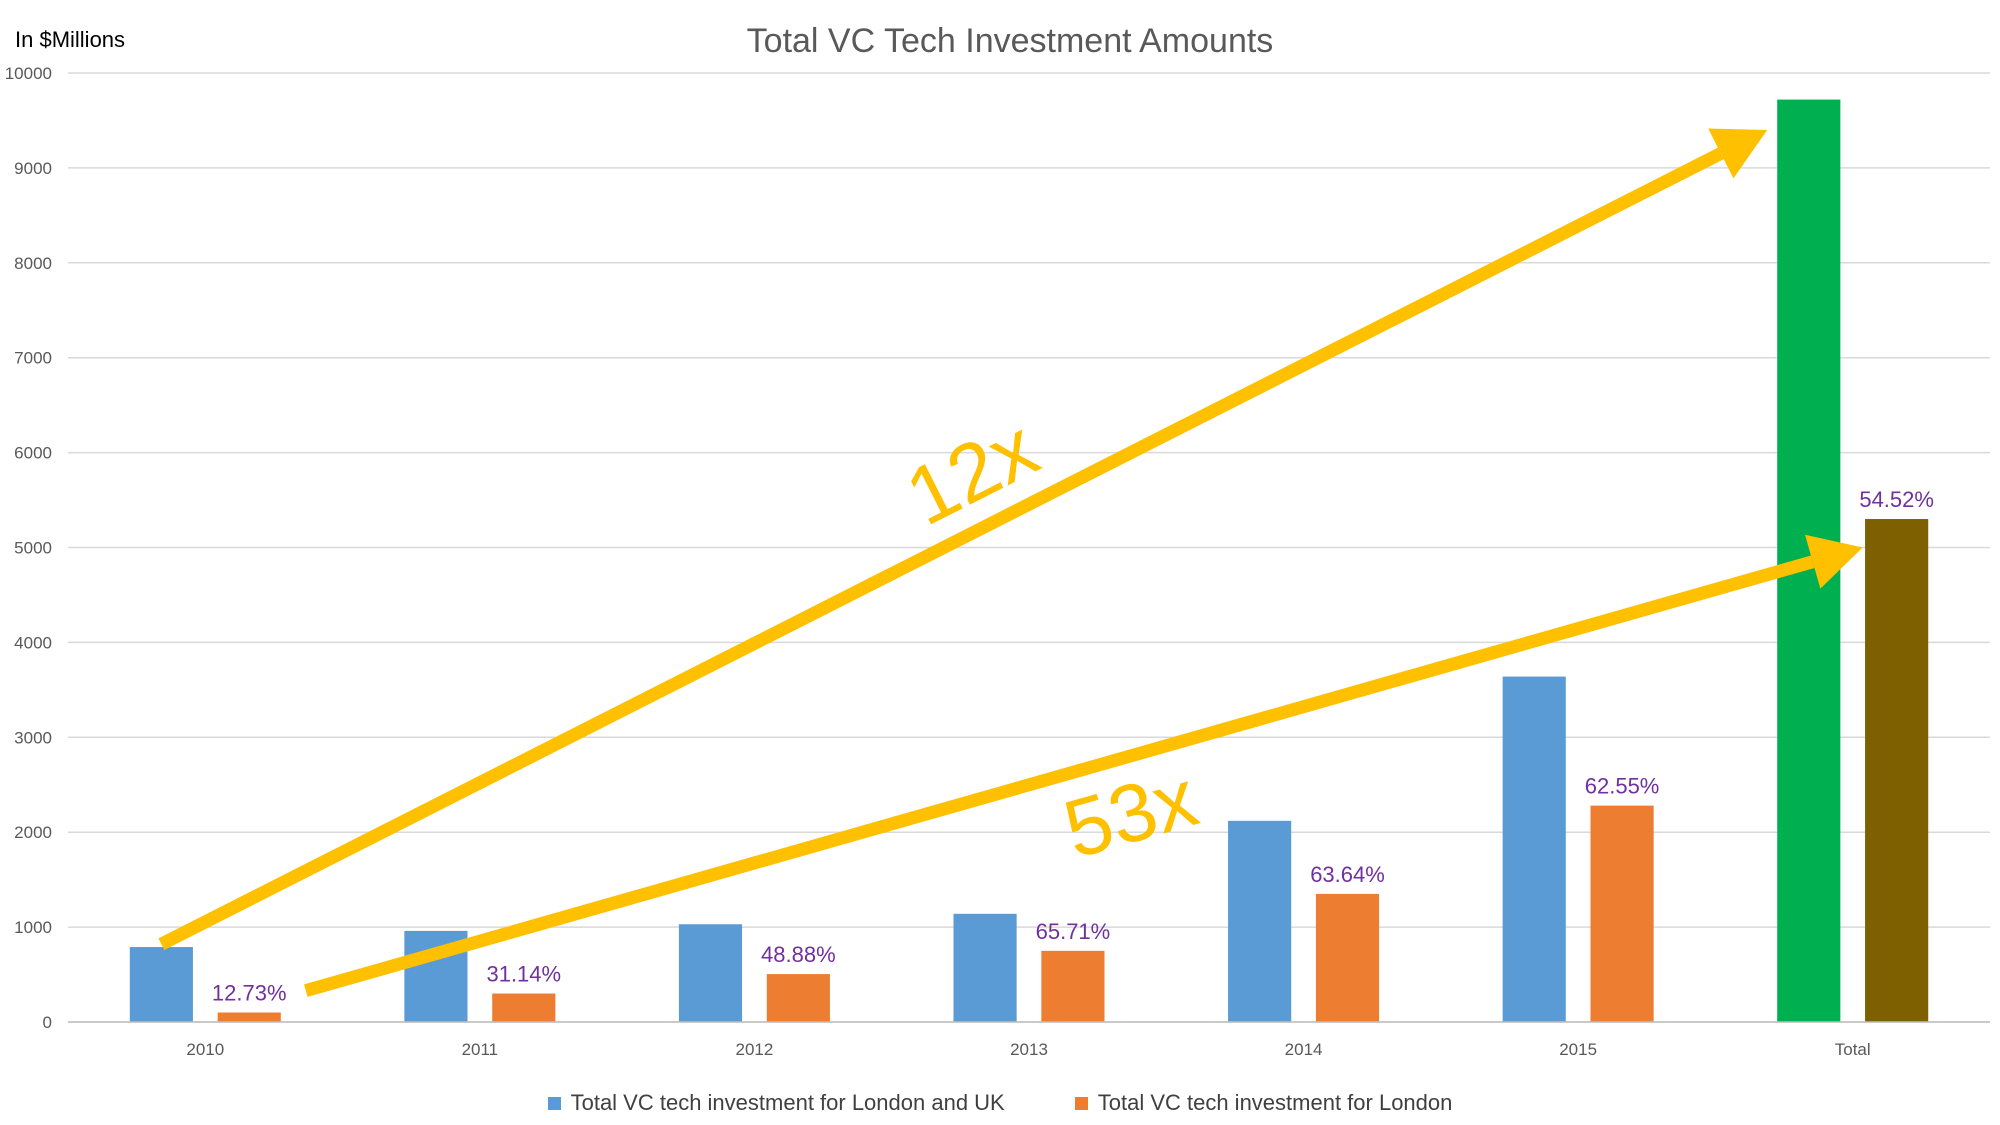 This screenshot has height=1125, width=2000. I want to click on legend-item-london: Total VC tech investment for London, so click(1263, 1103).